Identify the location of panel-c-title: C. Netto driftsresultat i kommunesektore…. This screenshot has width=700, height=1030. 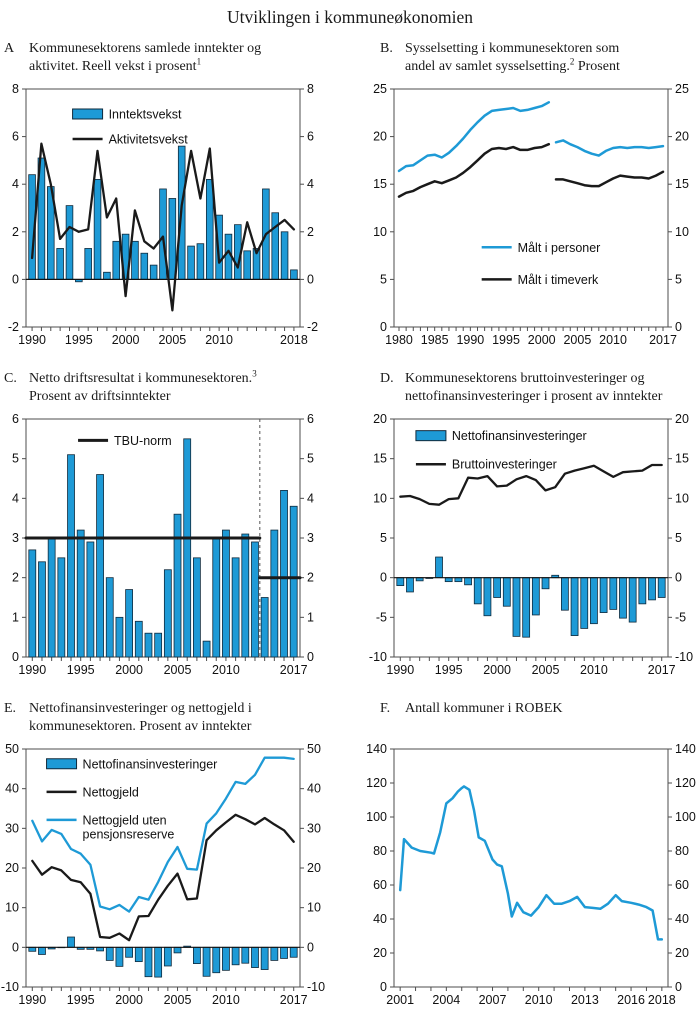
(177, 389).